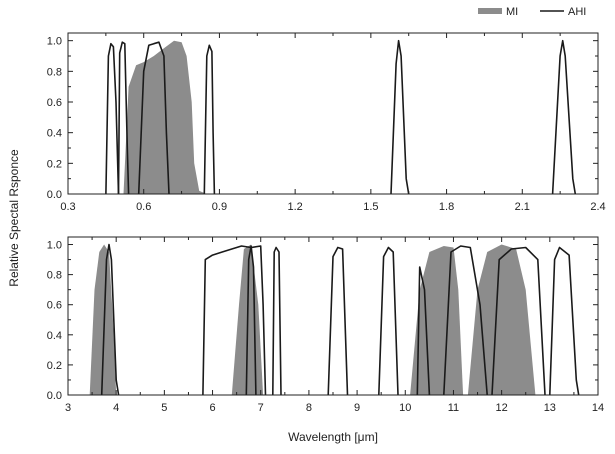 The image size is (615, 454). I want to click on bottom-x-tick-label: 10, so click(405, 408).